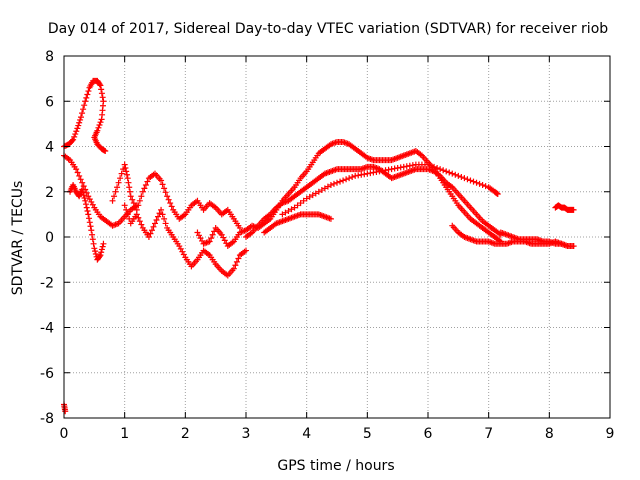  Describe the element at coordinates (49, 238) in the screenshot. I see `y-tick-label: 0` at that location.